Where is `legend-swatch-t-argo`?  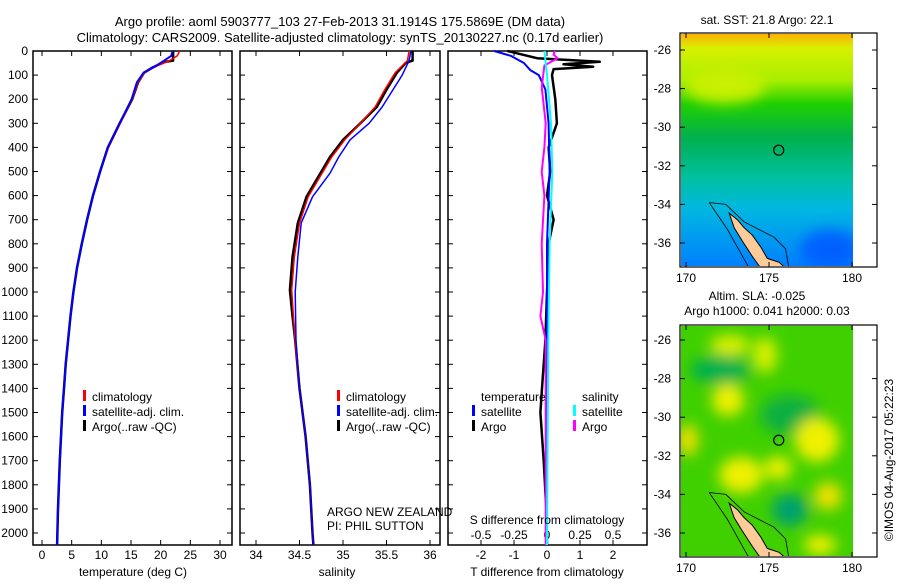
legend-swatch-t-argo is located at coordinates (473, 425).